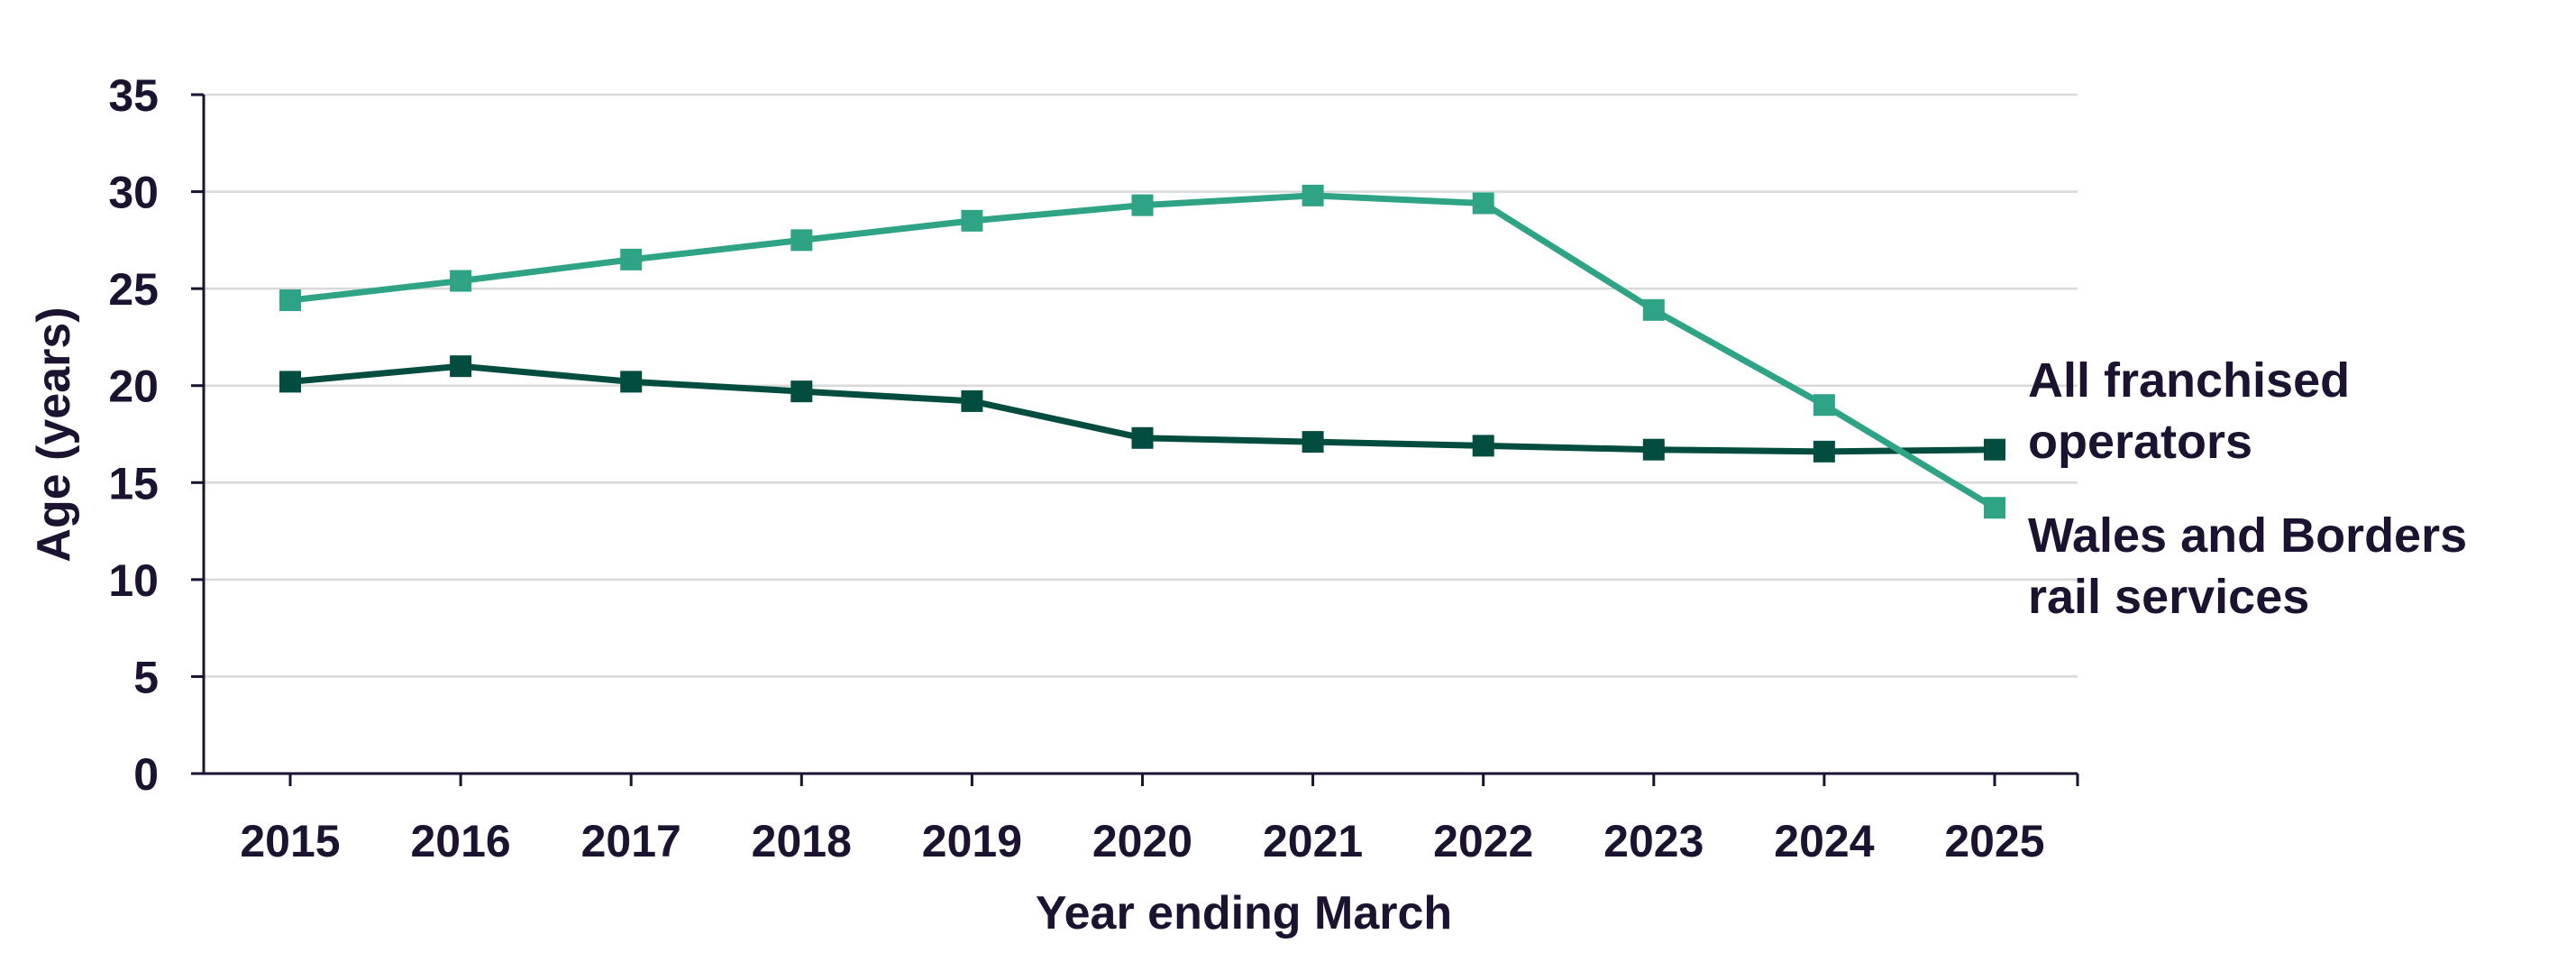 This screenshot has height=971, width=2576. Describe the element at coordinates (146, 774) in the screenshot. I see `y-tick-label: 0` at that location.